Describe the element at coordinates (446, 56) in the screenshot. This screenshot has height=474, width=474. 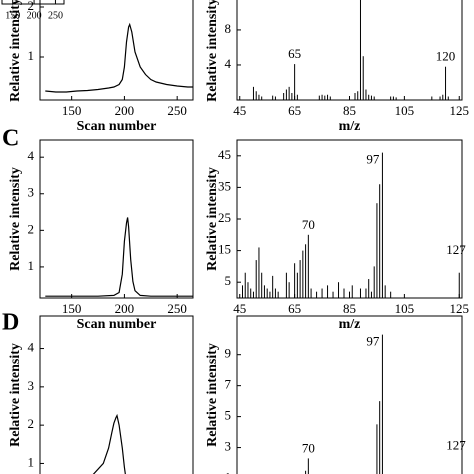
I see `peak-label: 120` at that location.